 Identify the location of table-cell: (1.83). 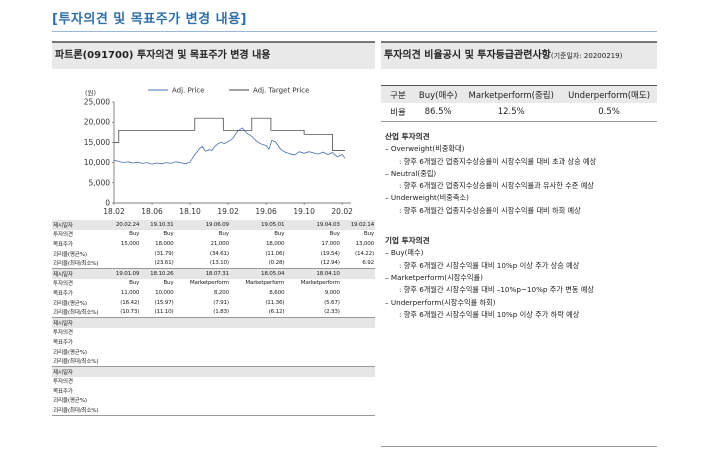
(202, 312).